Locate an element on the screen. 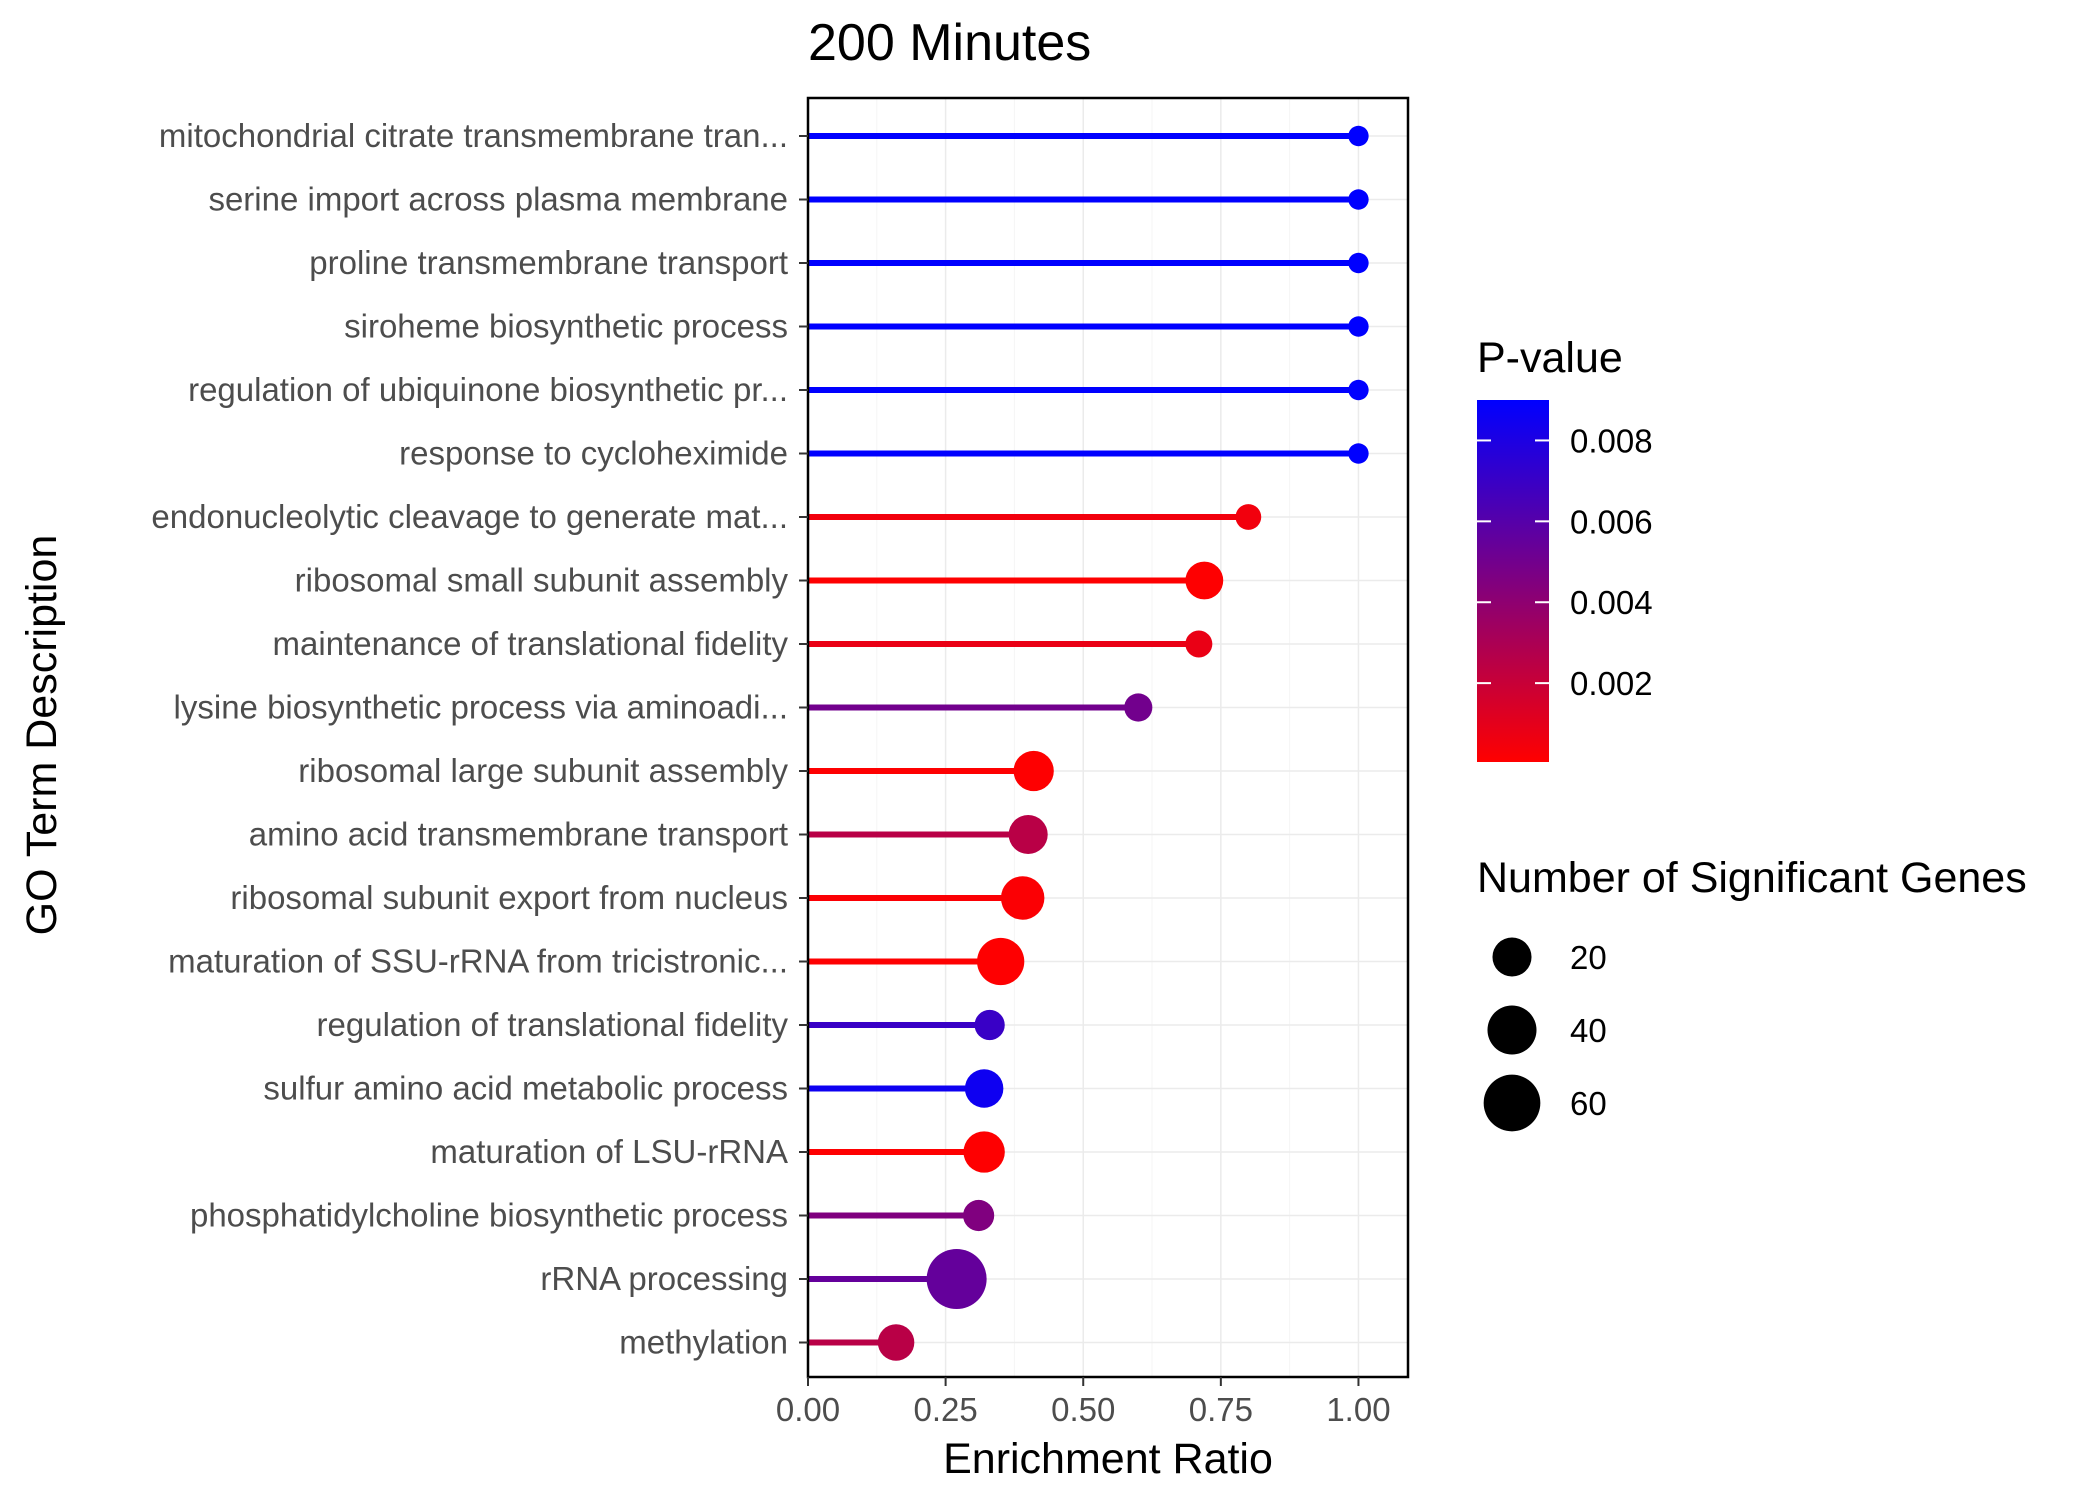 The height and width of the screenshot is (1500, 2100). x-axis: 0.00 0.25 0.50 0.75 1.00 is located at coordinates (1083, 1402).